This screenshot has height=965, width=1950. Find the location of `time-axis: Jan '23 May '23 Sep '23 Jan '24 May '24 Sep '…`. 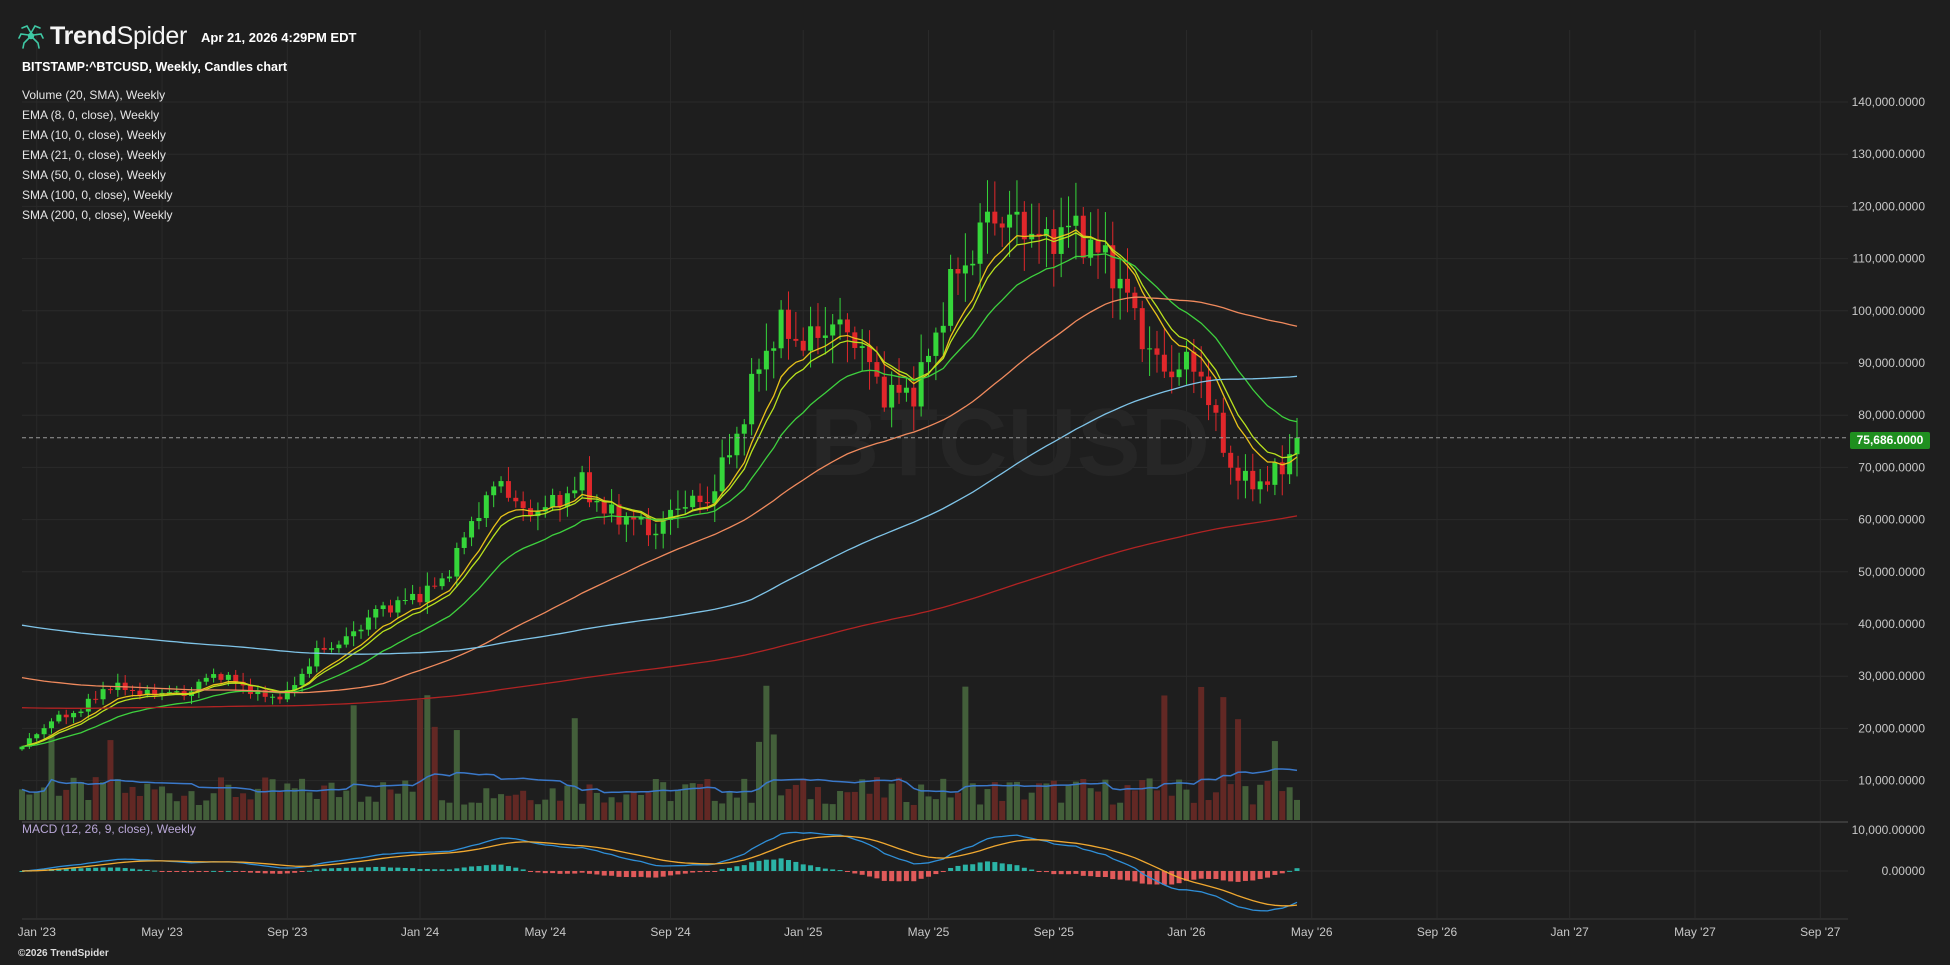

time-axis: Jan '23 May '23 Sep '23 Jan '24 May '24 Sep '… is located at coordinates (929, 932).